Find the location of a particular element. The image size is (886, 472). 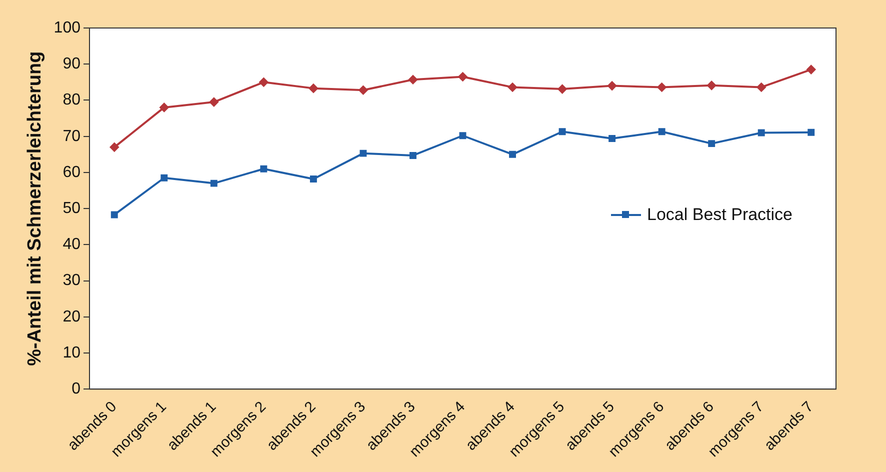

y-tick-label: 50 is located at coordinates (71, 208).